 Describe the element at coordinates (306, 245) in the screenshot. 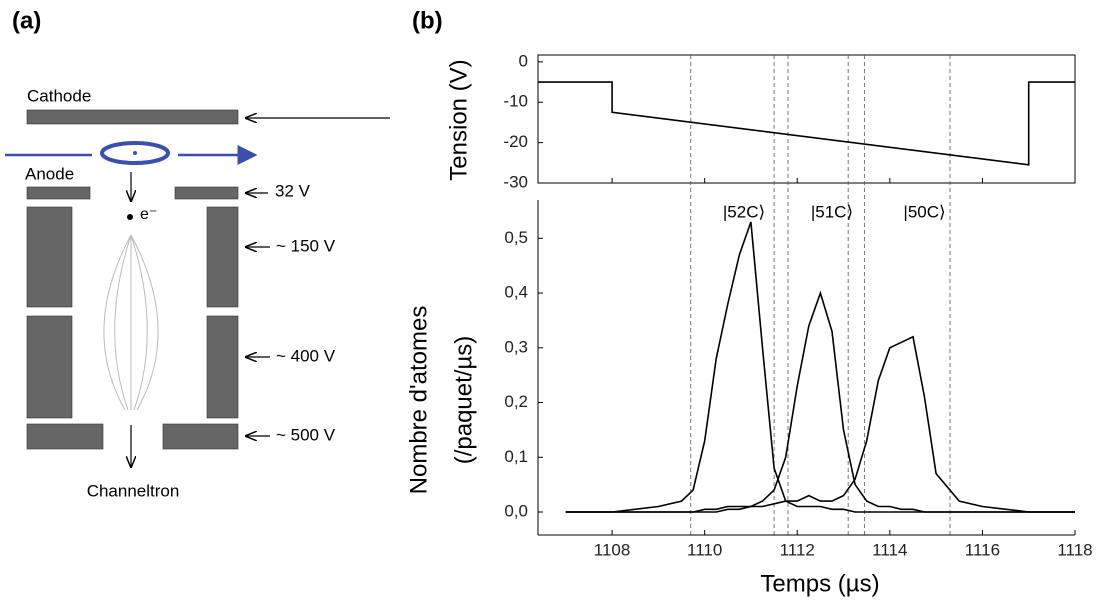

I see `label: ~ 150 V` at that location.